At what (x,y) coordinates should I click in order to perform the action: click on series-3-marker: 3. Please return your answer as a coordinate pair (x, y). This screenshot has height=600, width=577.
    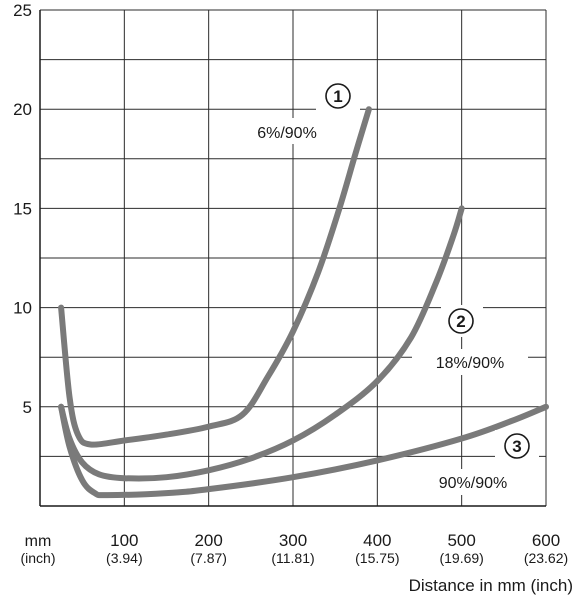
    Looking at the image, I should click on (516, 446).